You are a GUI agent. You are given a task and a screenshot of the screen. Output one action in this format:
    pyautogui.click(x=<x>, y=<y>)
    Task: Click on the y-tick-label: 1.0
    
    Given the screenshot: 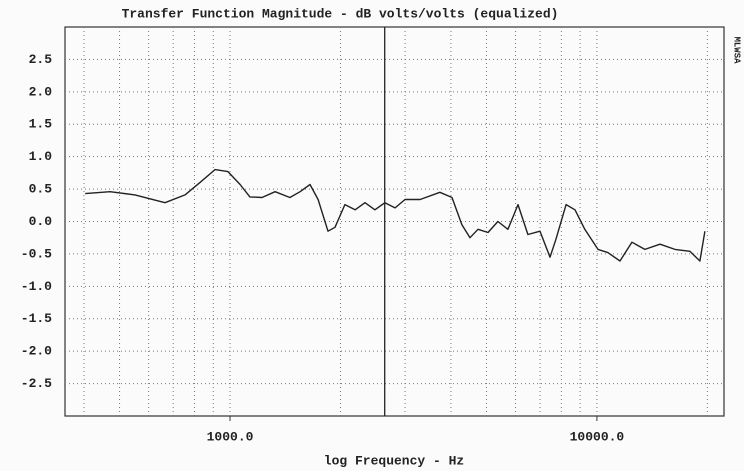 What is the action you would take?
    pyautogui.click(x=41, y=156)
    